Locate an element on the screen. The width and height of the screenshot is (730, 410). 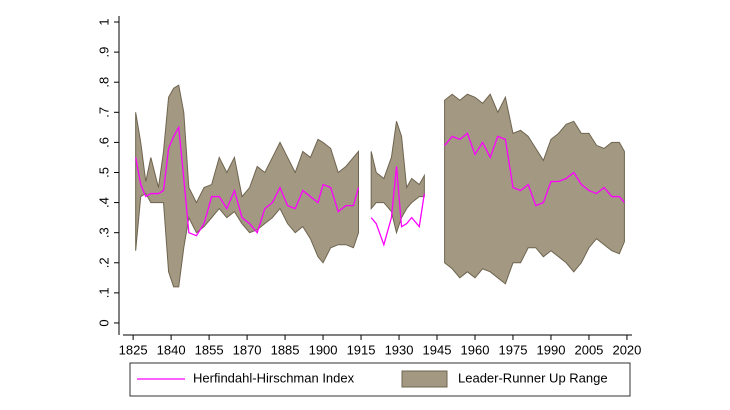
y-tick-label: .2 is located at coordinates (103, 262).